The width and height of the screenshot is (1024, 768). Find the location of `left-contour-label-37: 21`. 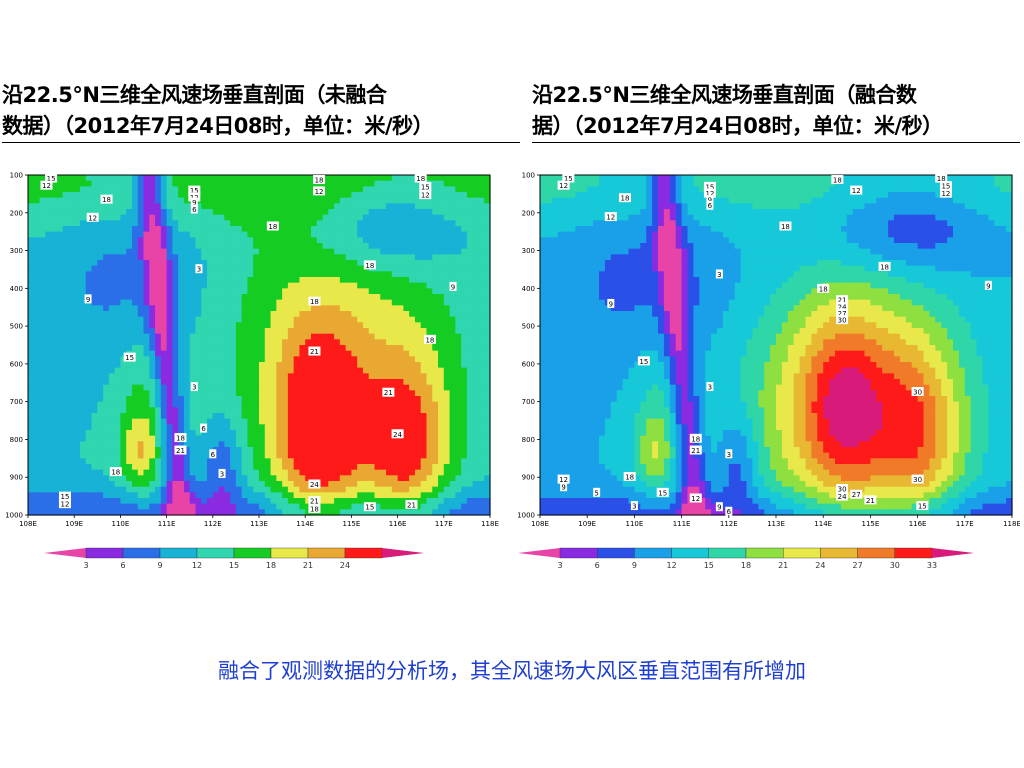

left-contour-label-37: 21 is located at coordinates (411, 505).